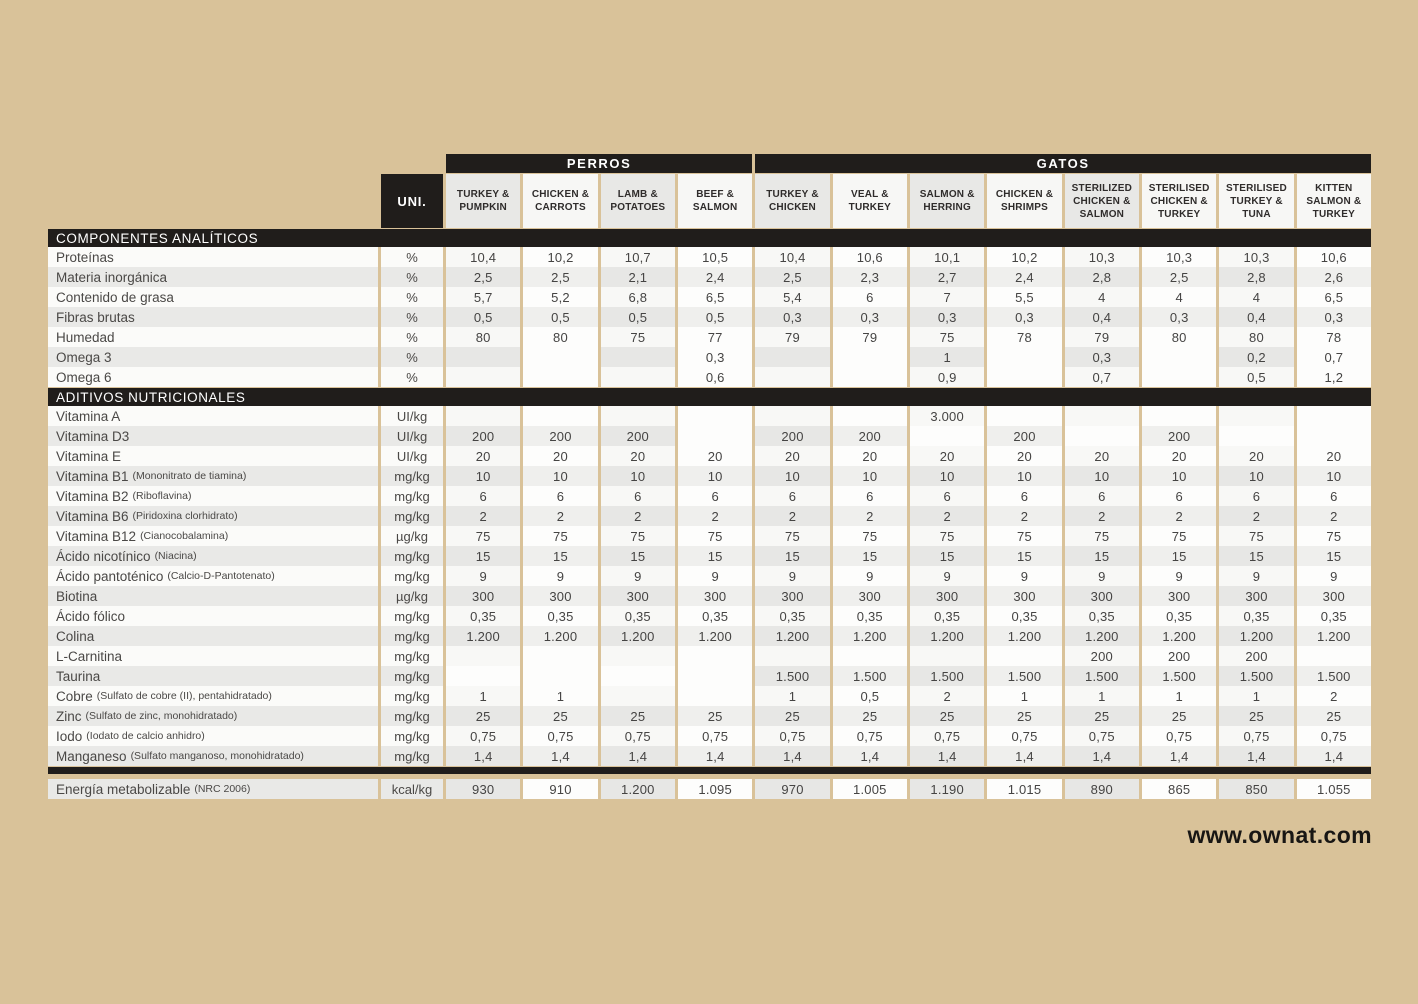  Describe the element at coordinates (1333, 377) in the screenshot. I see `value-cell: 1,2` at that location.